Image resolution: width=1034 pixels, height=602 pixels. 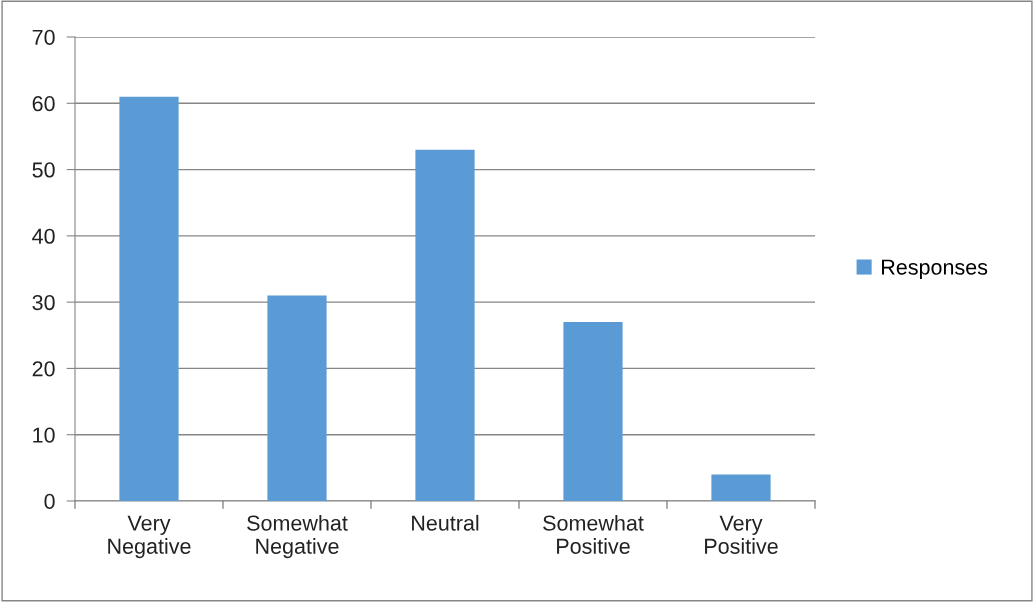 What do you see at coordinates (935, 269) in the screenshot?
I see `legend-label: Responses` at bounding box center [935, 269].